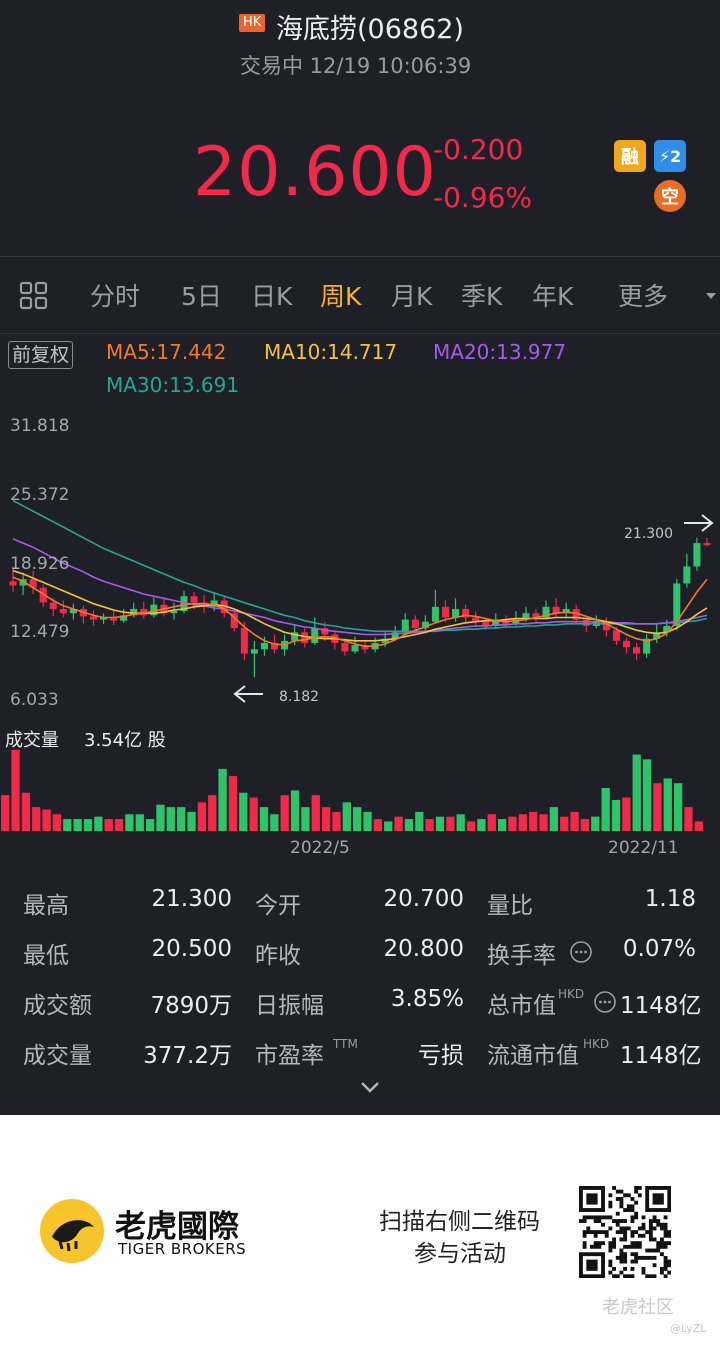 This screenshot has height=1346, width=720. Describe the element at coordinates (630, 156) in the screenshot. I see `margin-icon: 融` at that location.